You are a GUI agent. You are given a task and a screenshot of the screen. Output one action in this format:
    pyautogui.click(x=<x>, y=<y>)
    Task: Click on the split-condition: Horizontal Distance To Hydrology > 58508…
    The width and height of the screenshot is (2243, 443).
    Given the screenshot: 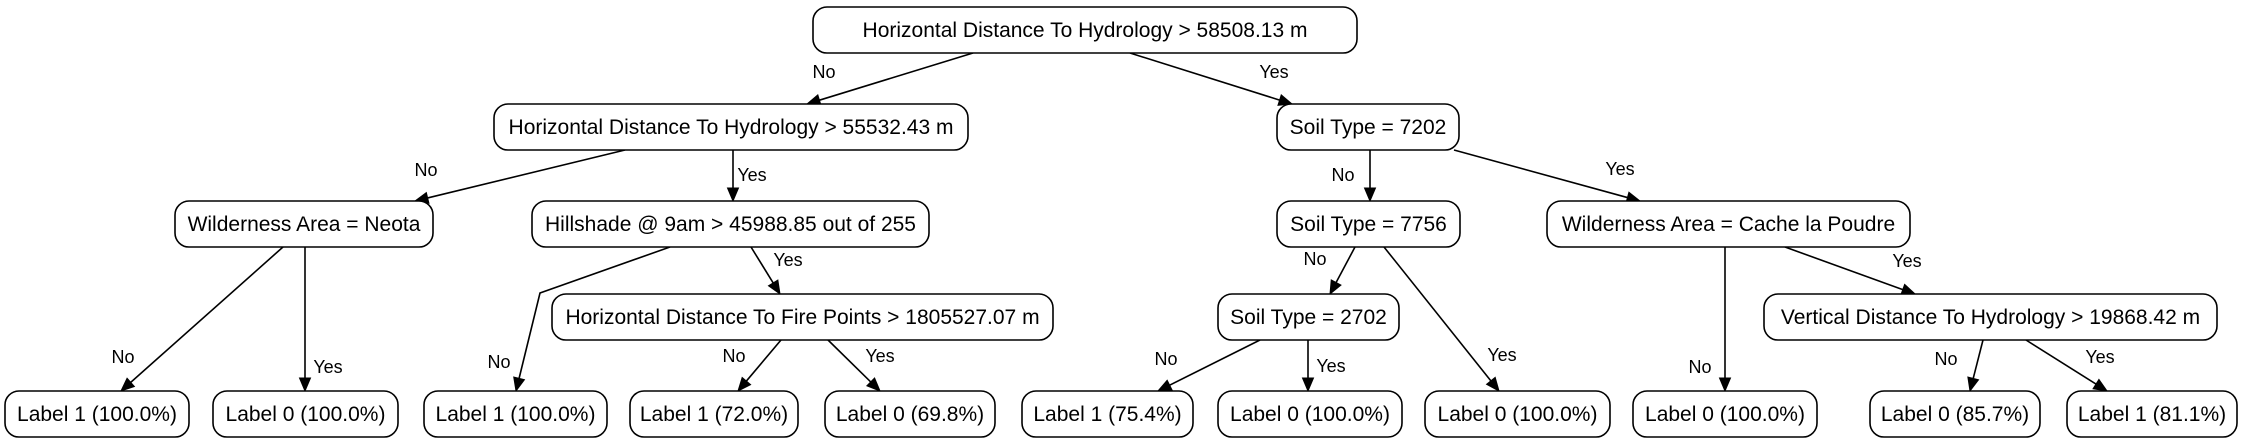 What is the action you would take?
    pyautogui.click(x=1085, y=30)
    